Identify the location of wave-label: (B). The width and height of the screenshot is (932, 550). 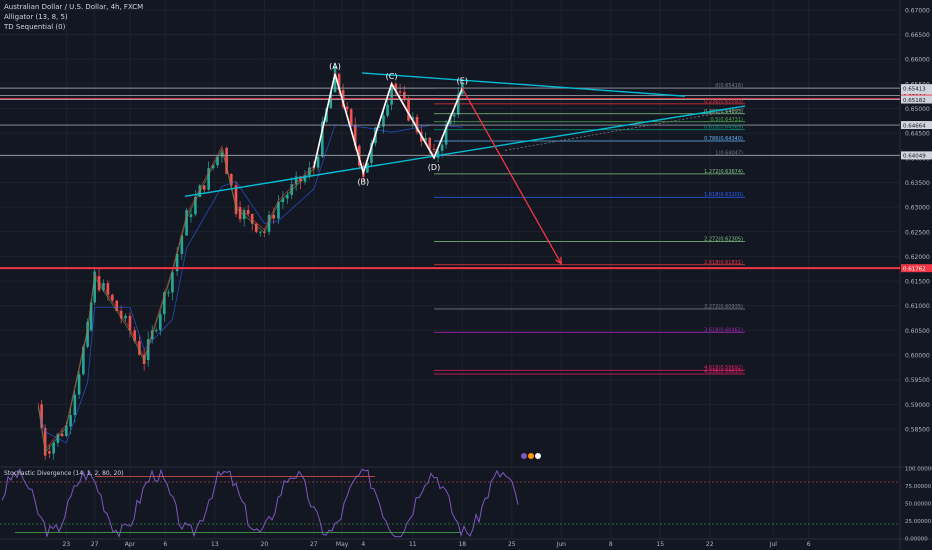
(363, 182).